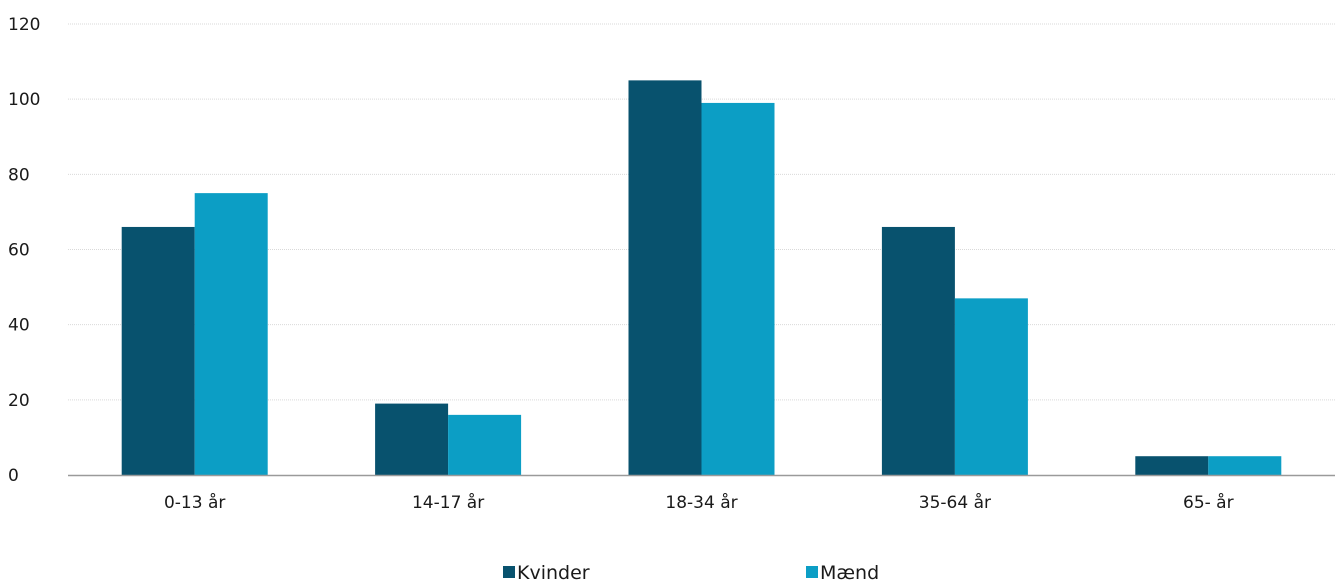  What do you see at coordinates (231, 334) in the screenshot?
I see `bar-mænd-1` at bounding box center [231, 334].